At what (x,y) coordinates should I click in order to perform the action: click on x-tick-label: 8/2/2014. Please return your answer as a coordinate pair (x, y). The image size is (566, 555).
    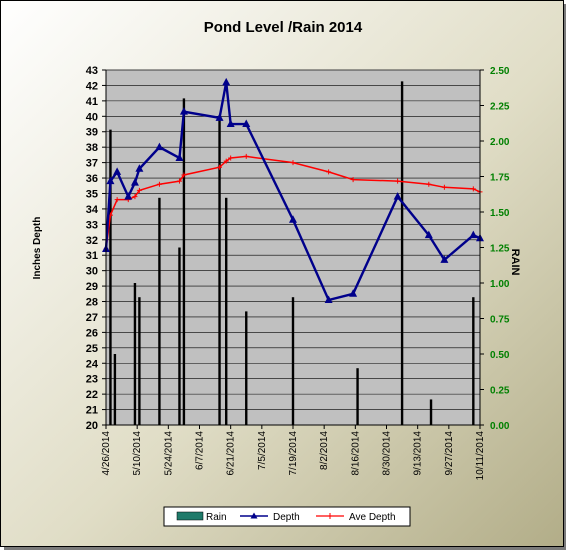
    Looking at the image, I should click on (324, 450).